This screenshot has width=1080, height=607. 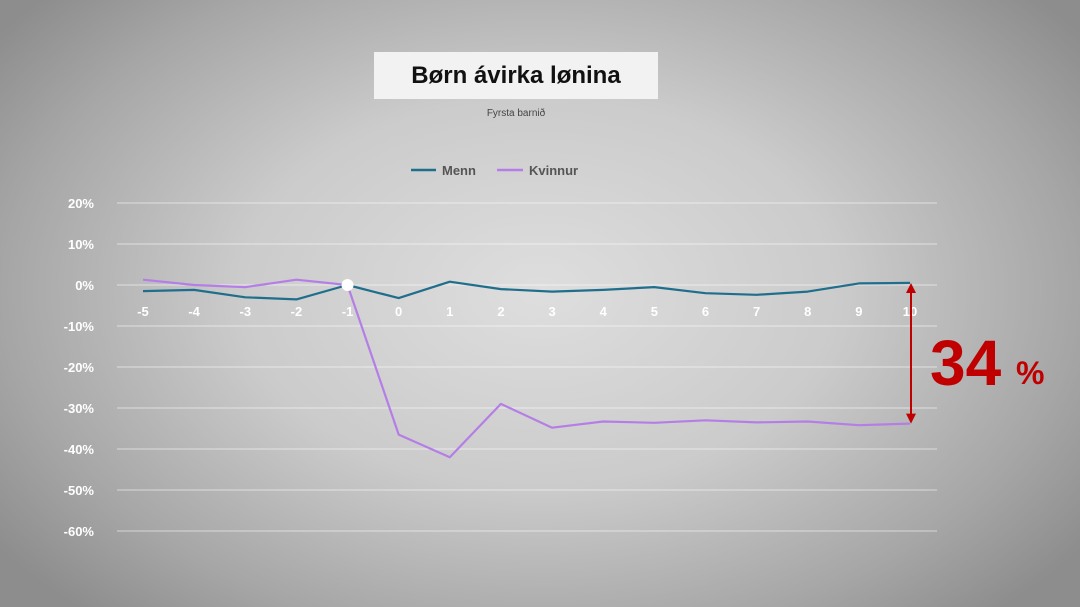 What do you see at coordinates (143, 311) in the screenshot?
I see `x-tick-label: -5` at bounding box center [143, 311].